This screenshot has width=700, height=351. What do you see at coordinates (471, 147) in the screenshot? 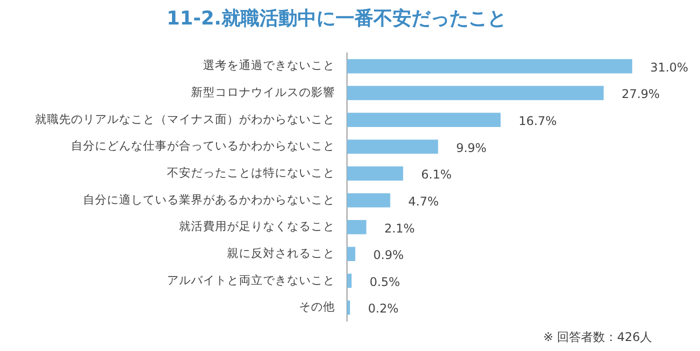
I see `data-label: 9.9%` at bounding box center [471, 147].